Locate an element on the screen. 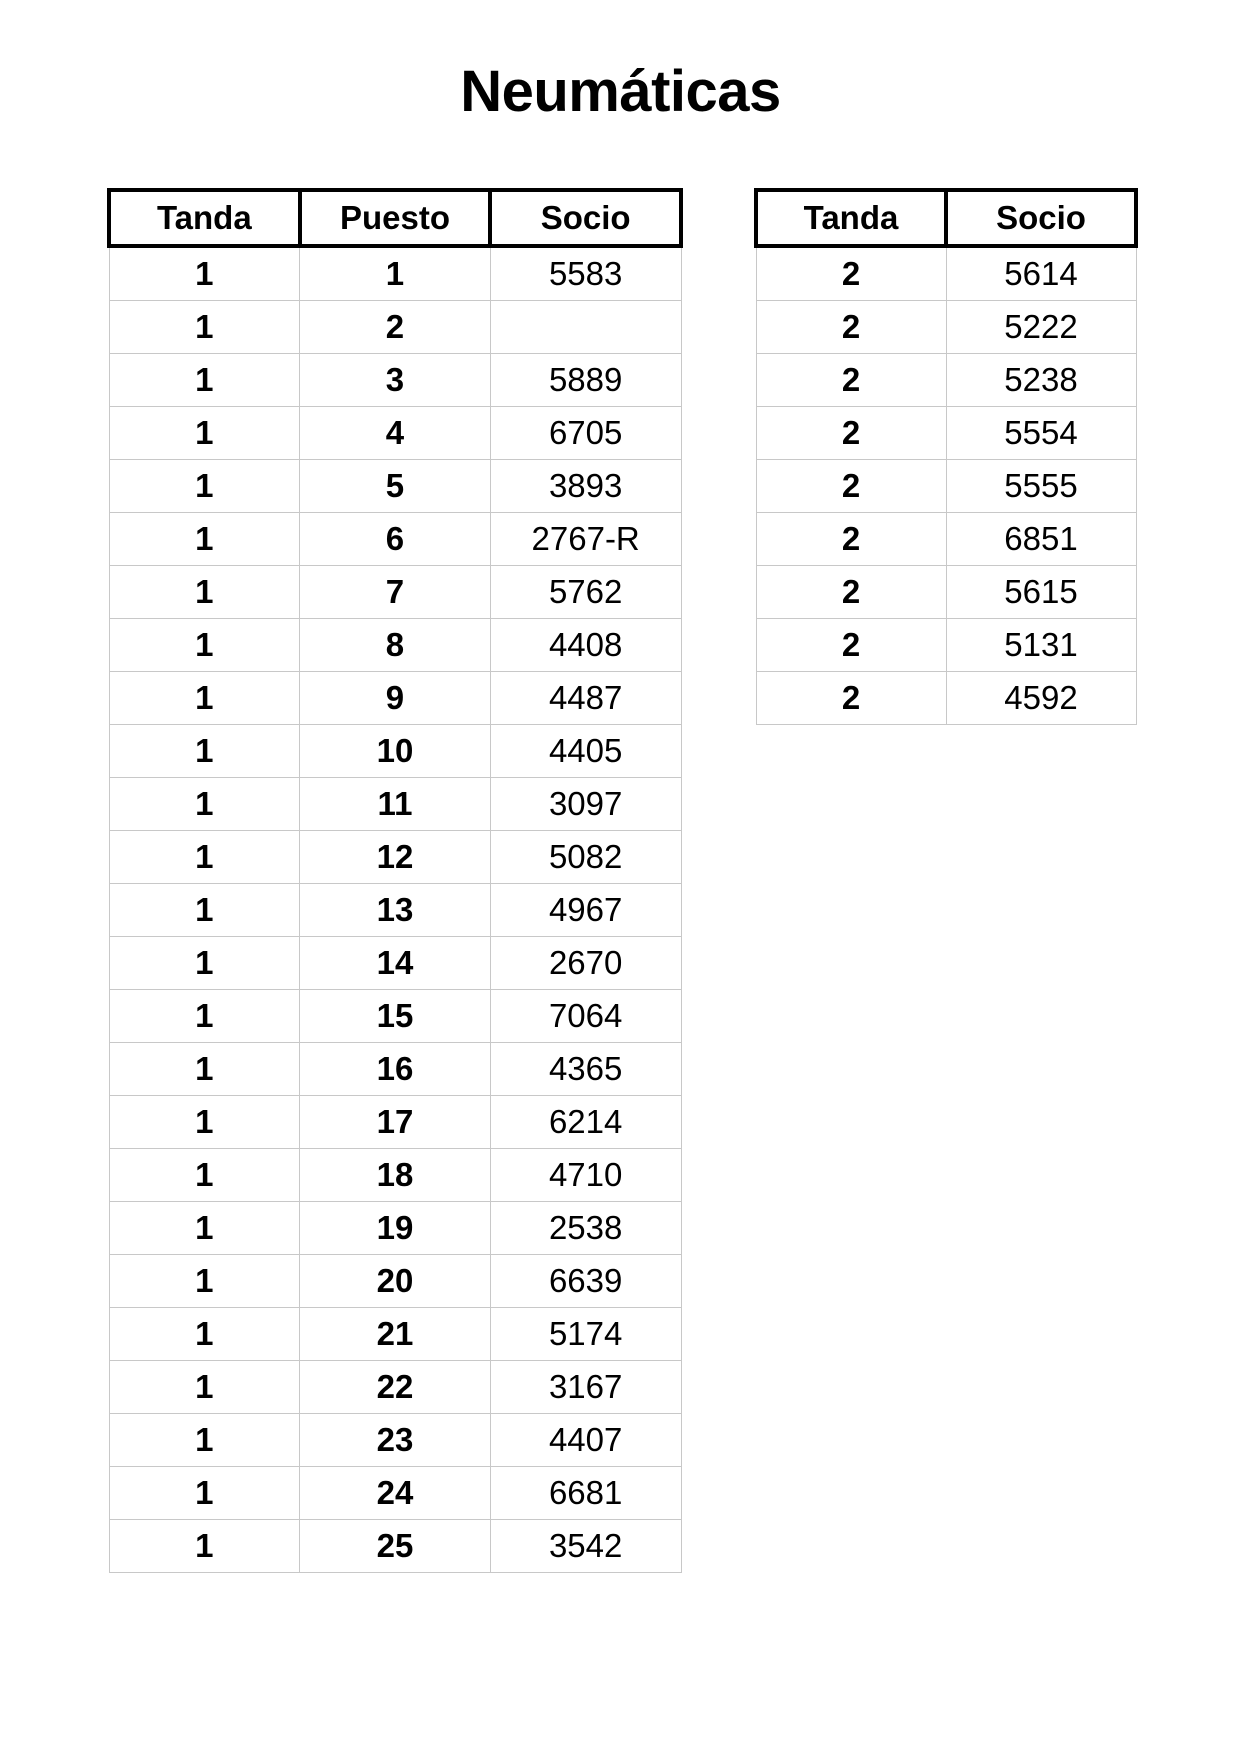  cell-socio: 5762 is located at coordinates (585, 592).